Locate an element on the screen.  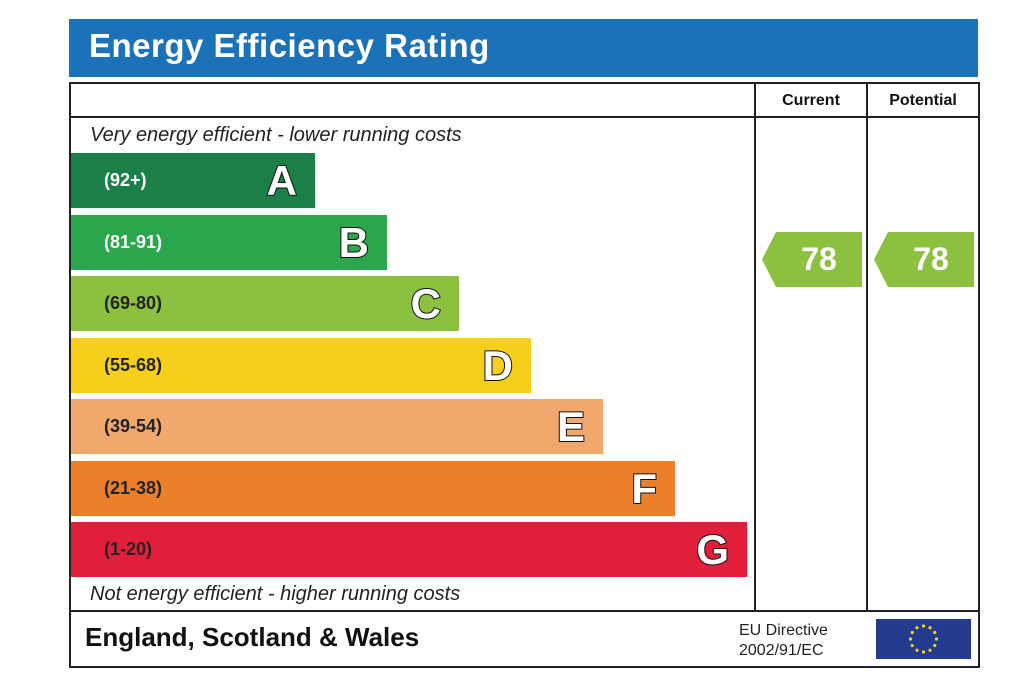
band-a-letter: A is located at coordinates (282, 180).